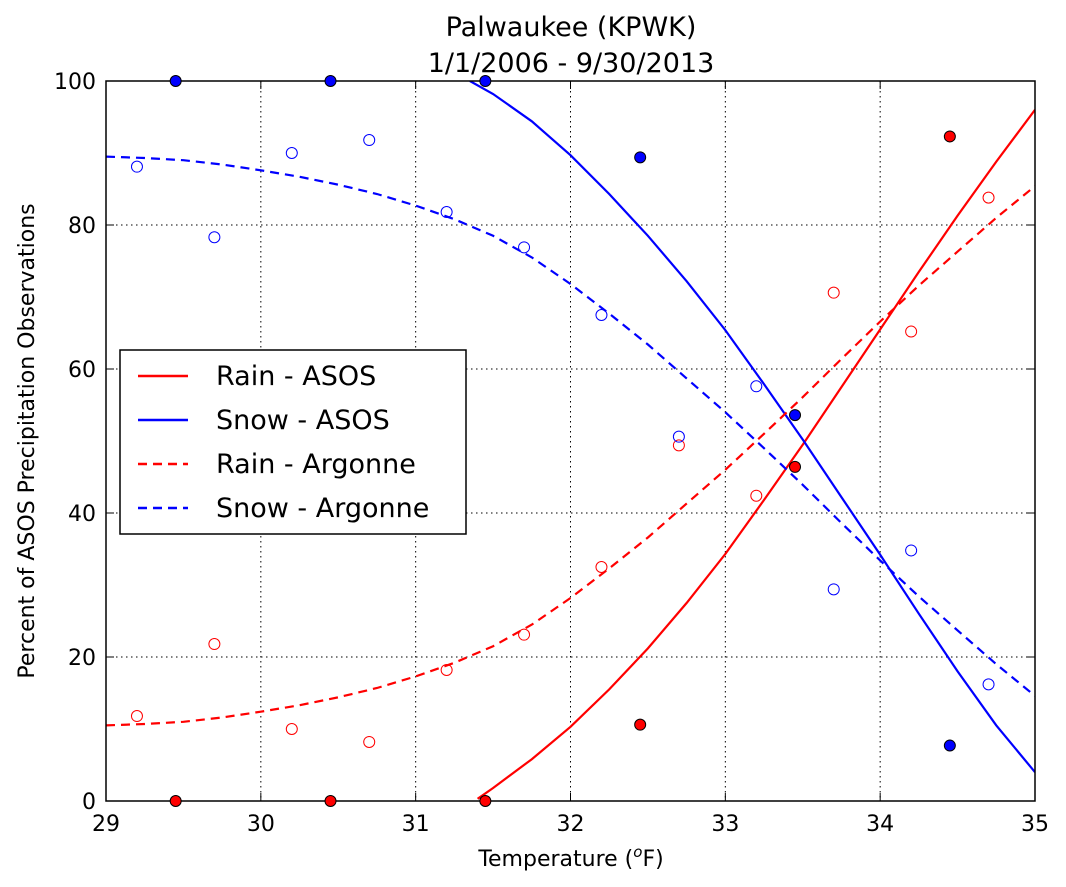 The width and height of the screenshot is (1066, 887). I want to click on x-axis-label: Temperature (oF), so click(570, 857).